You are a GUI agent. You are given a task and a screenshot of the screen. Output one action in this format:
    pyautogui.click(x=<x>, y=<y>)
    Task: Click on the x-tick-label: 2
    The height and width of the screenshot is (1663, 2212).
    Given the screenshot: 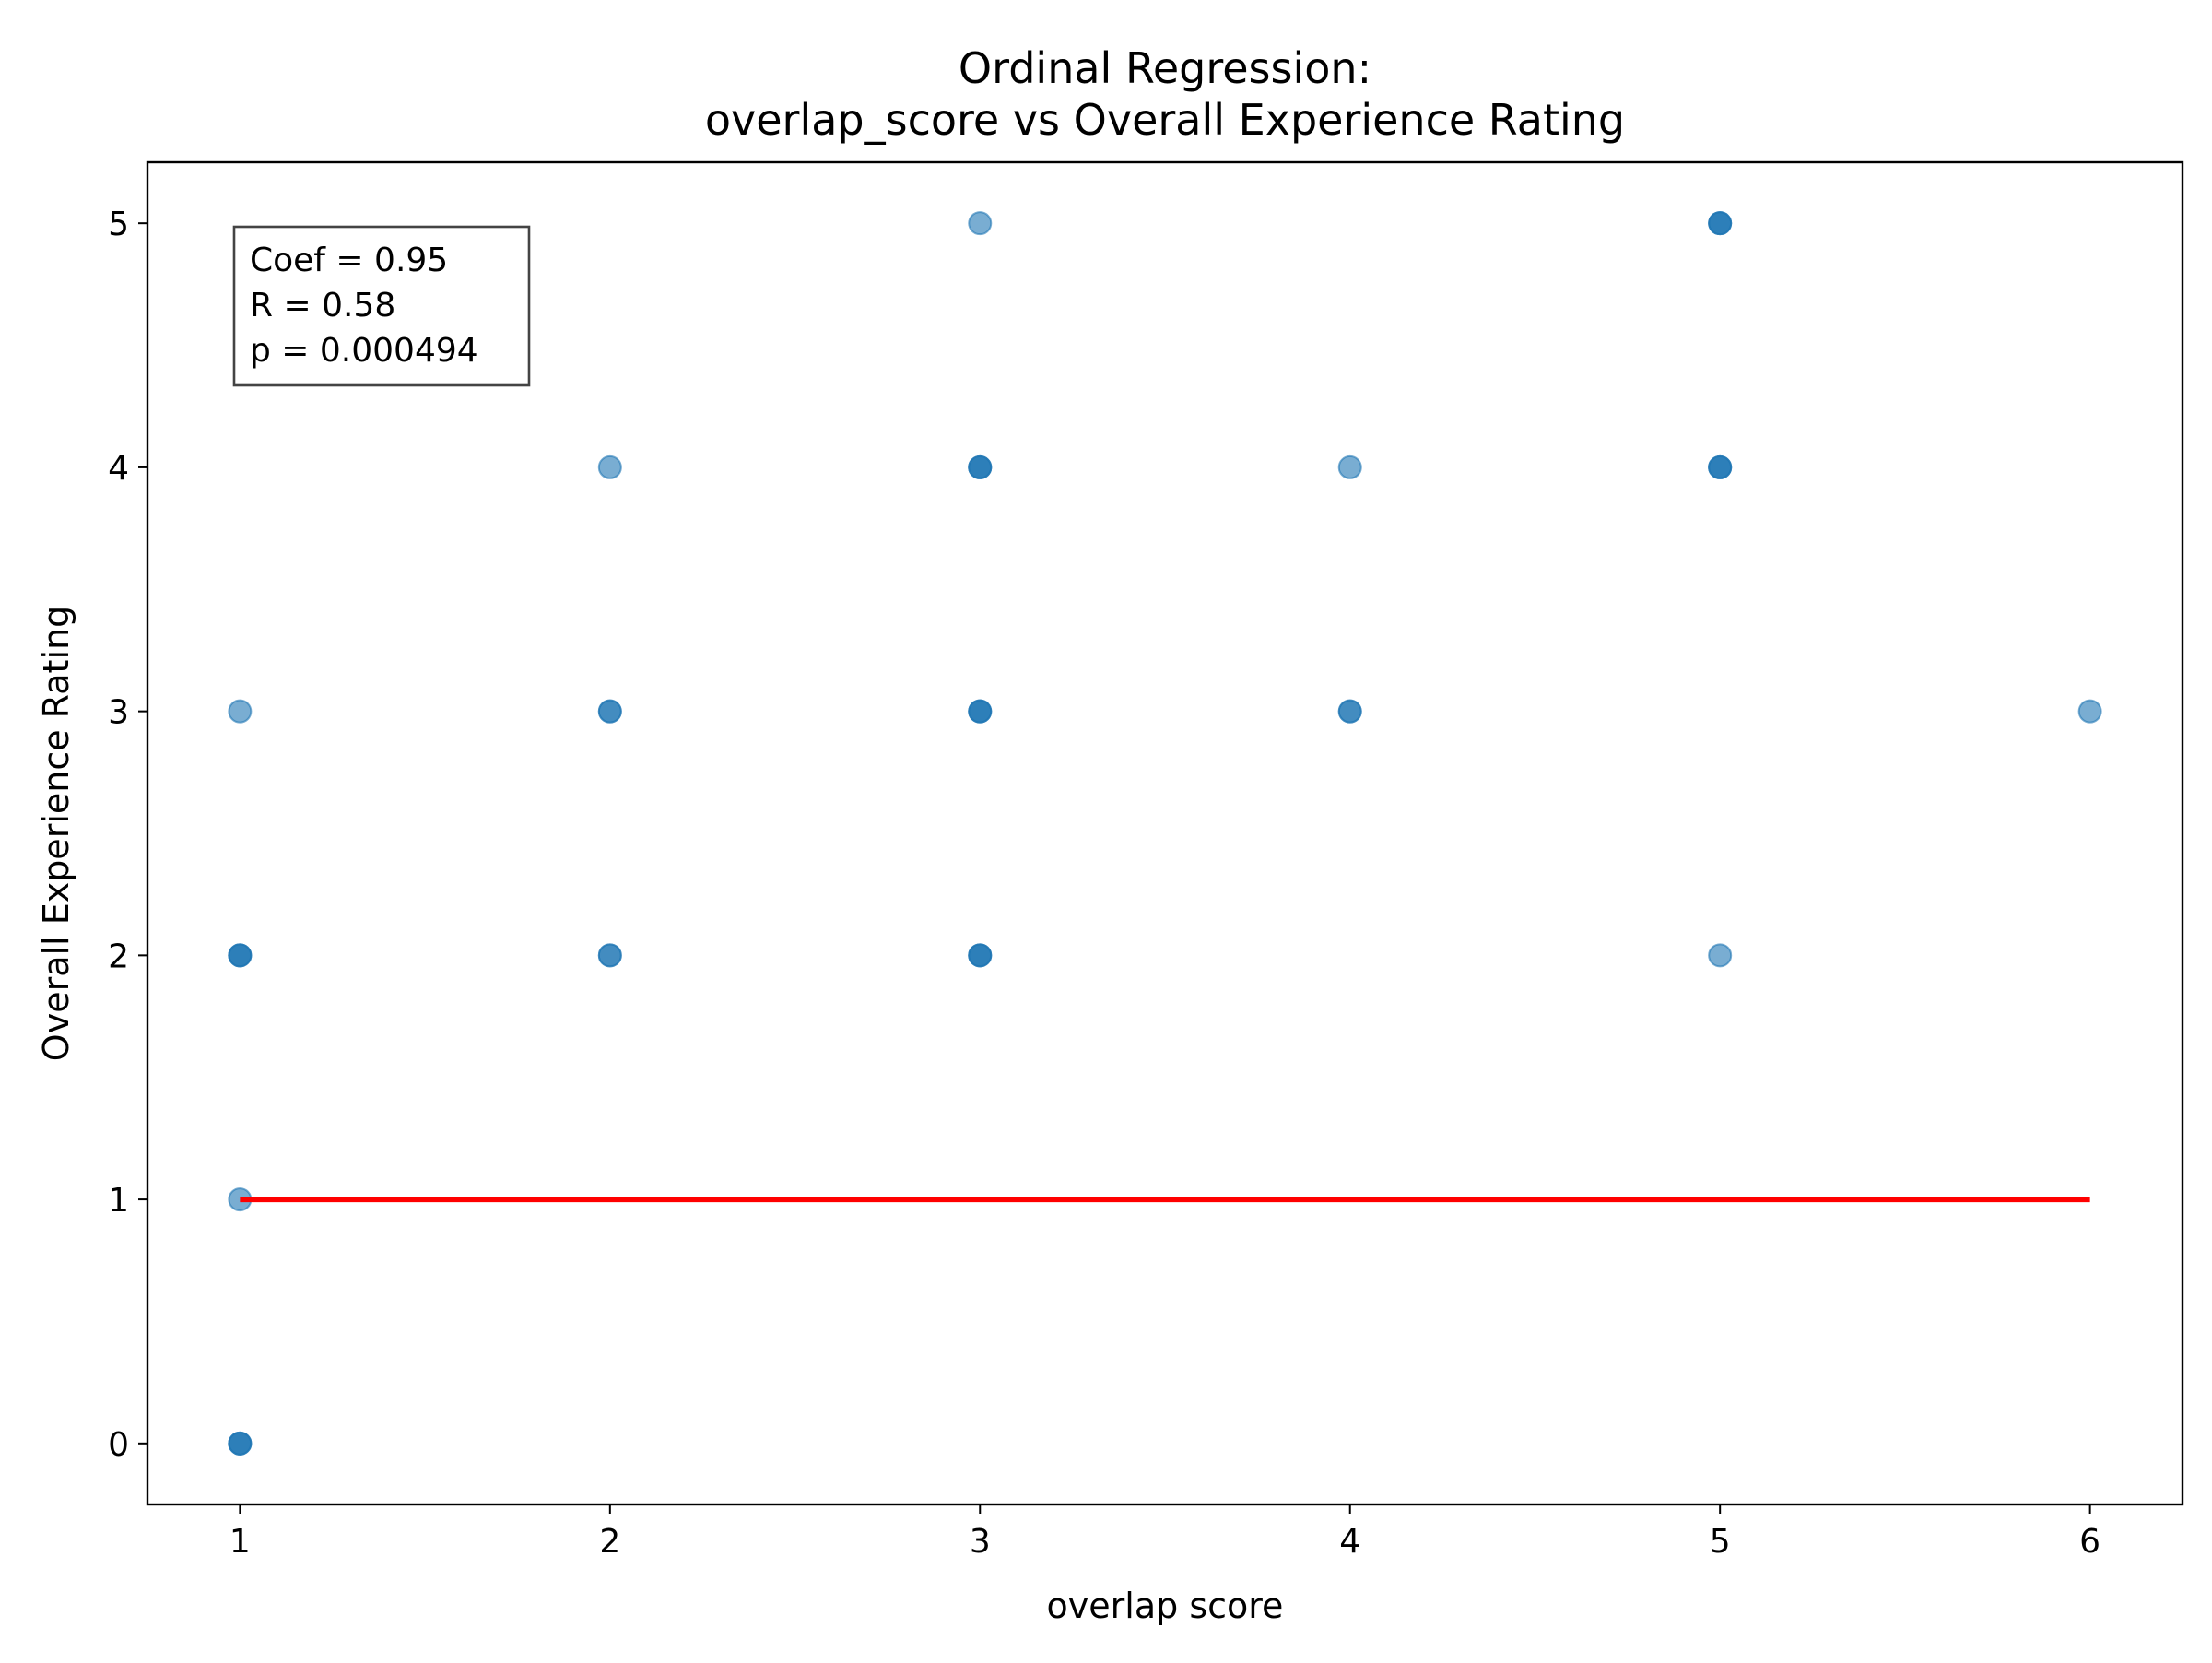 What is the action you would take?
    pyautogui.click(x=609, y=1542)
    